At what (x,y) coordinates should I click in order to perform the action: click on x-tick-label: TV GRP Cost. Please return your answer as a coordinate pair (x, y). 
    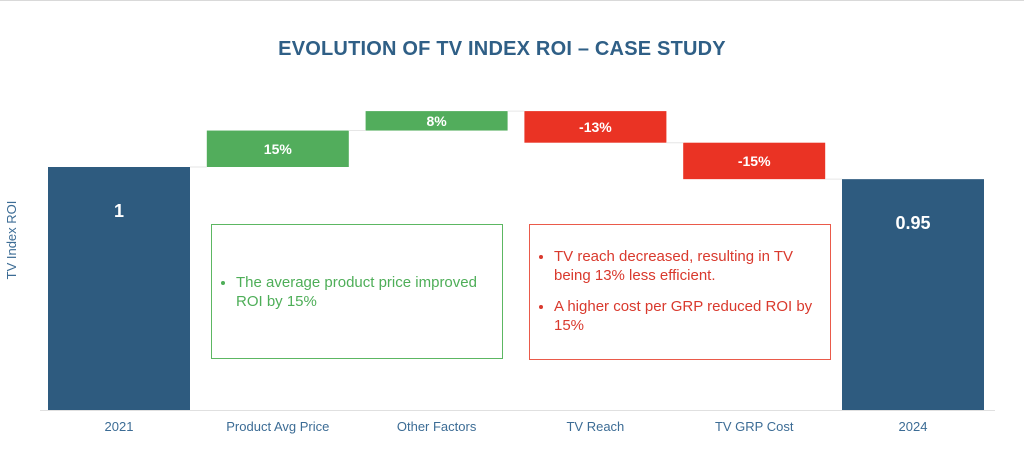
    Looking at the image, I should click on (754, 426).